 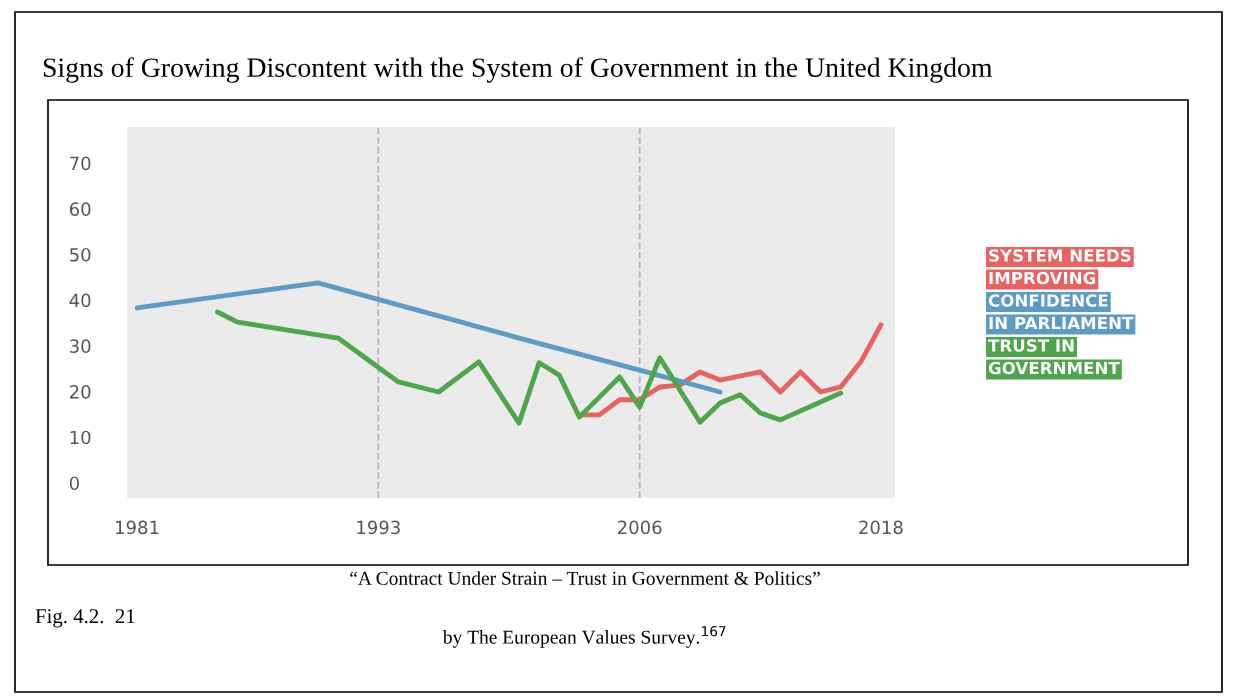 I want to click on text: “A Contract Under Strain – Trust in Government & Politics”, so click(x=585, y=578).